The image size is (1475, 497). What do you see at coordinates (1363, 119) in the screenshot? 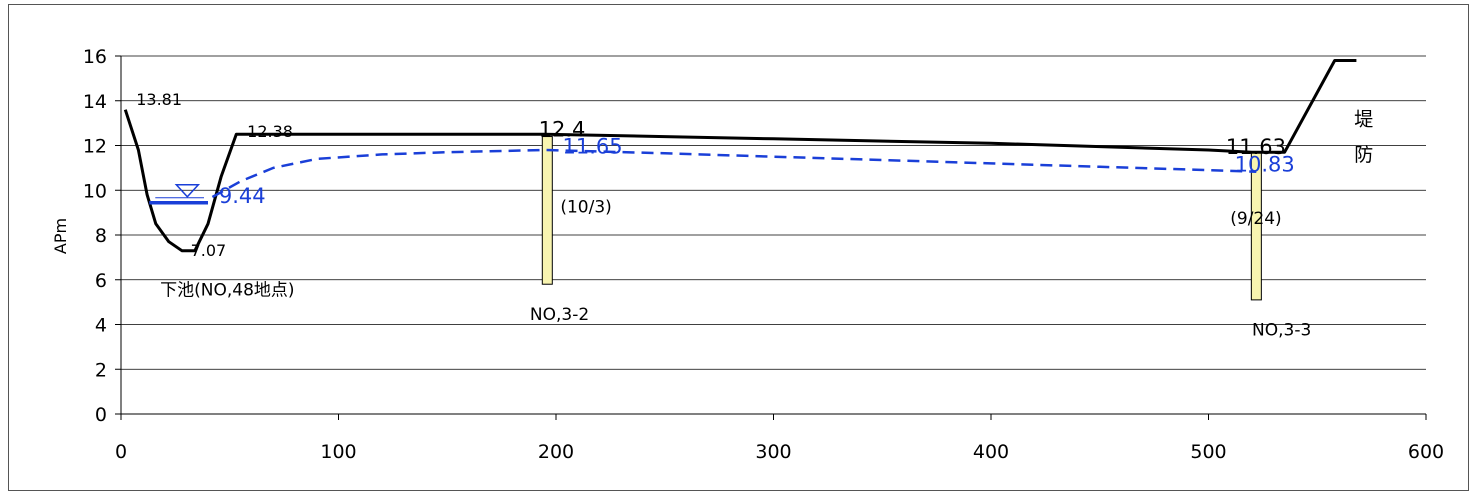
I see `annotation-label: 堤` at bounding box center [1363, 119].